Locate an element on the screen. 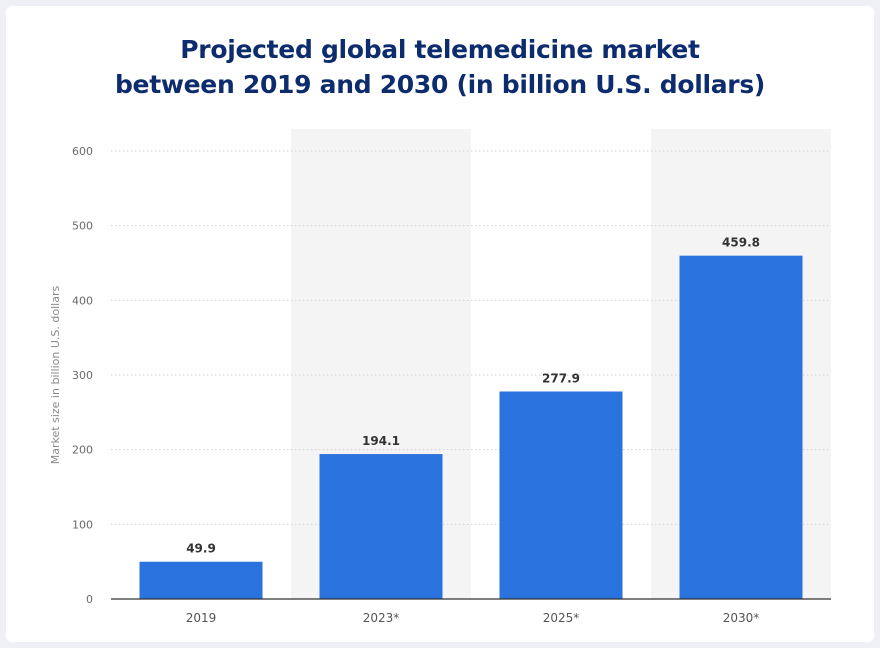 Image resolution: width=880 pixels, height=648 pixels. y-tick-label-100: 100 is located at coordinates (82, 524).